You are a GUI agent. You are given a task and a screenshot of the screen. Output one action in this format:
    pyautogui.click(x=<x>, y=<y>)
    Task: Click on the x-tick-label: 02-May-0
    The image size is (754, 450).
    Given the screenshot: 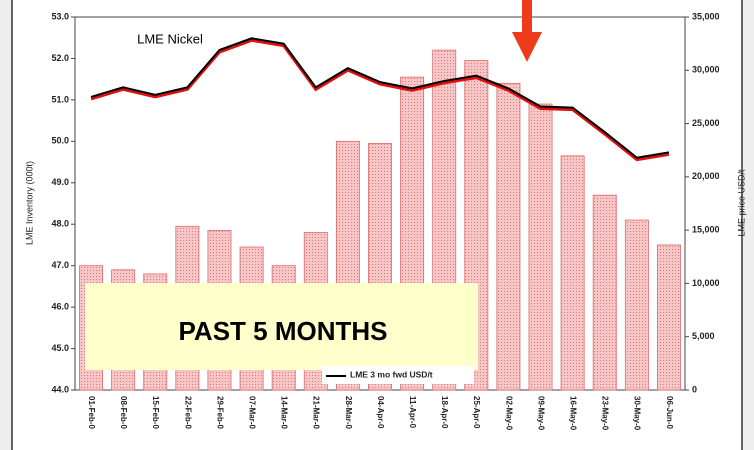 What is the action you would take?
    pyautogui.click(x=508, y=413)
    